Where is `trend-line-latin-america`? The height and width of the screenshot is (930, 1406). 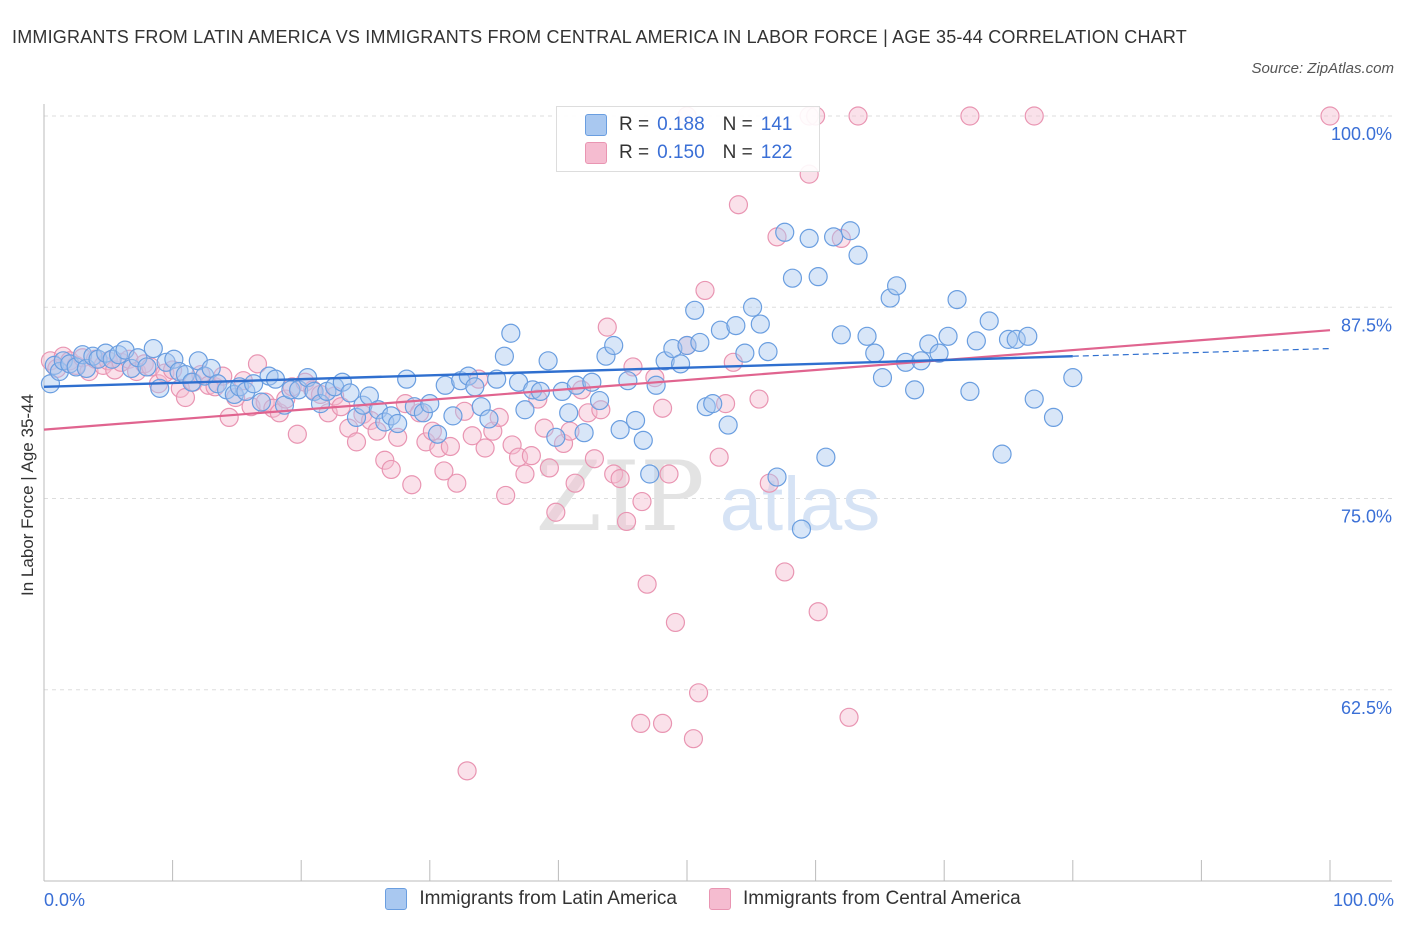
trend-line-latin-america is located at coordinates (558, 372).